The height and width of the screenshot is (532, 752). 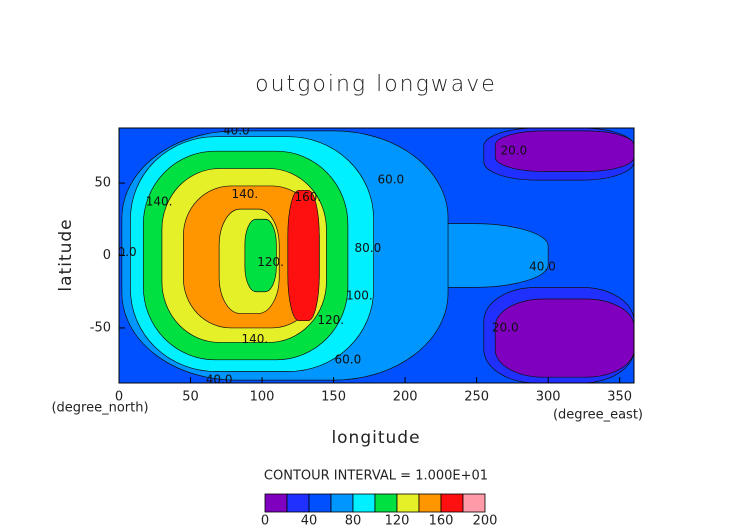 I want to click on colorbar-tick-label: 40, so click(x=309, y=521).